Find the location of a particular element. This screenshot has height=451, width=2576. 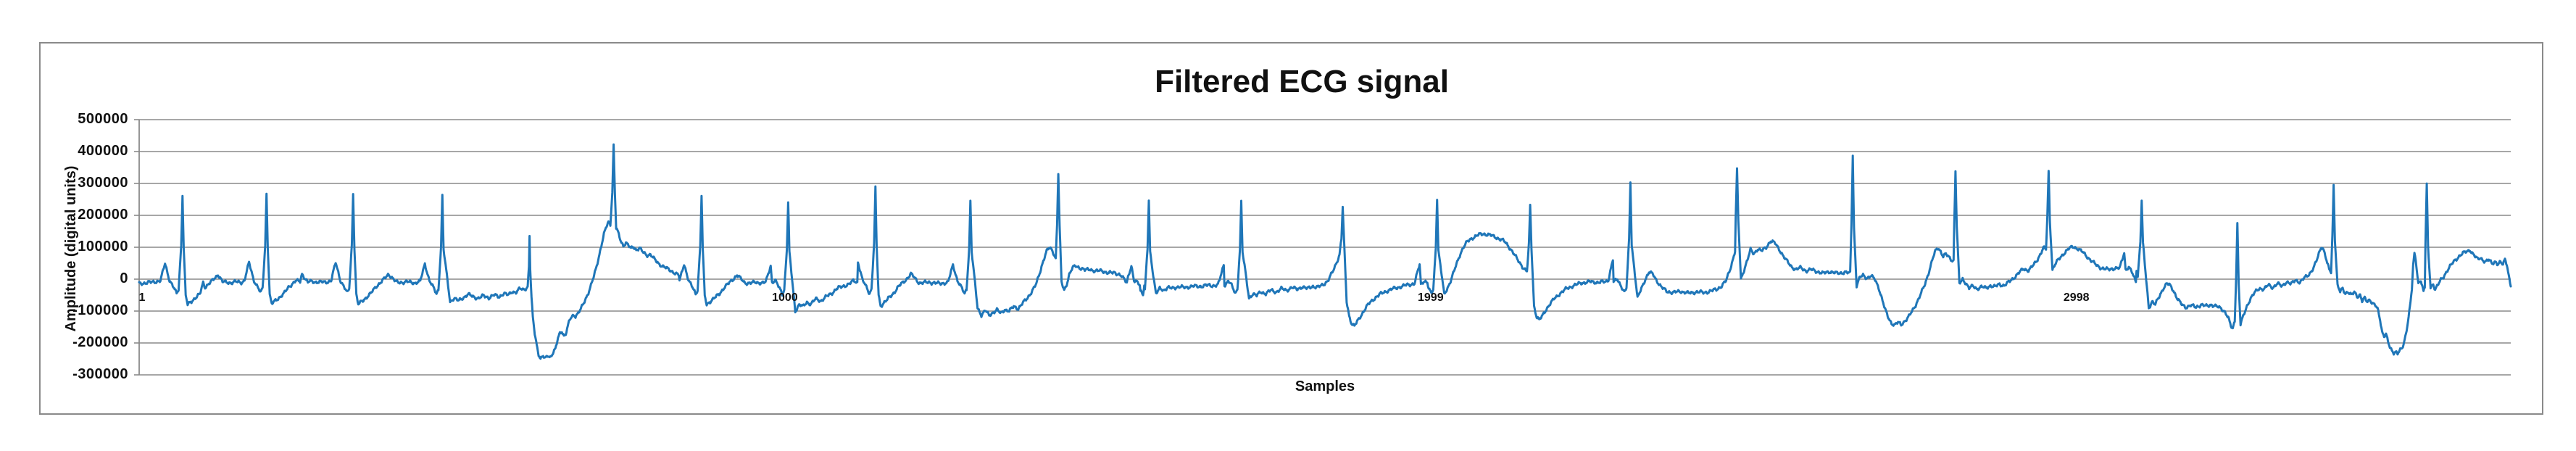

y-tick-label: 400000 is located at coordinates (103, 151).